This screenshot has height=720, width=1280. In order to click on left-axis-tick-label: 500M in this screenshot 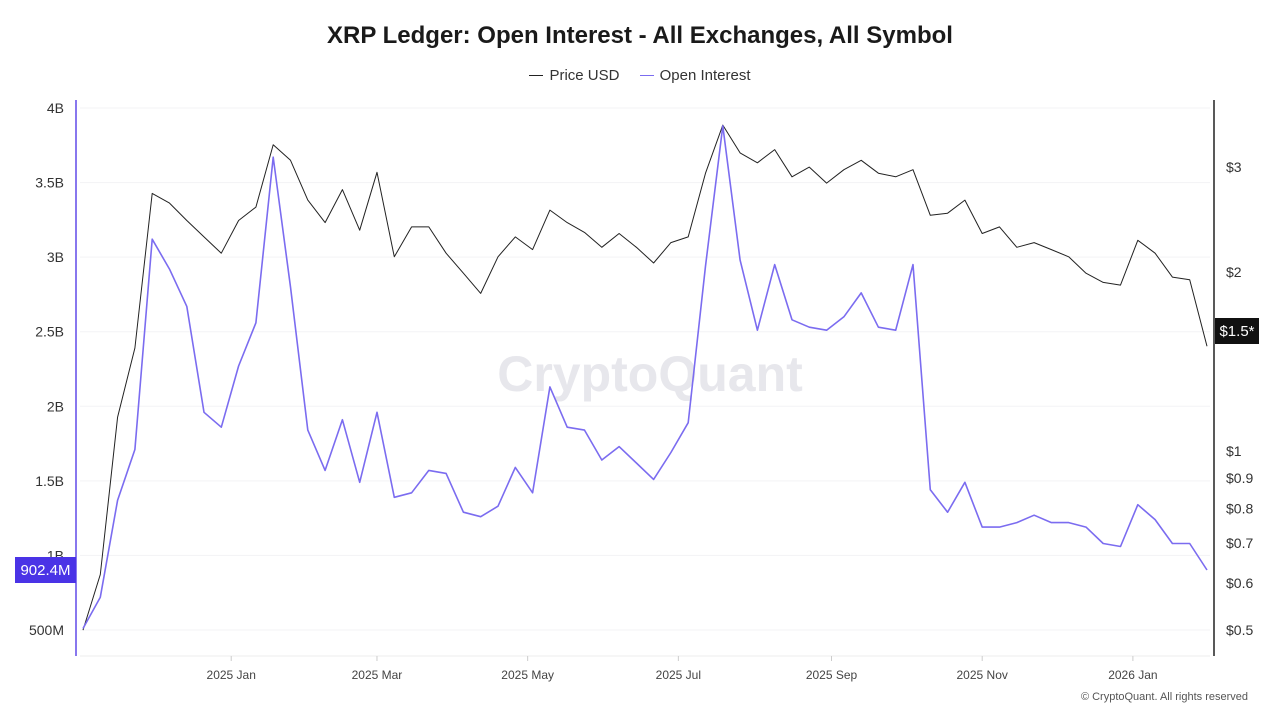, I will do `click(46, 630)`.